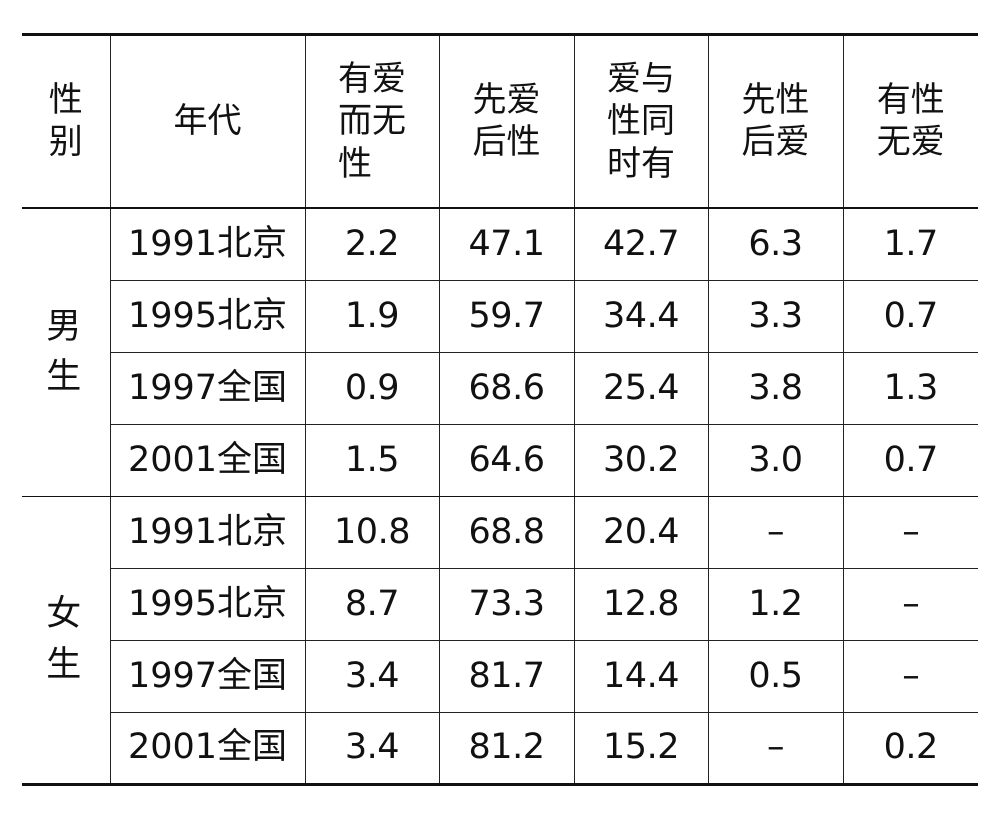 Image resolution: width=999 pixels, height=818 pixels. What do you see at coordinates (506, 316) in the screenshot?
I see `value-cell: 59.7` at bounding box center [506, 316].